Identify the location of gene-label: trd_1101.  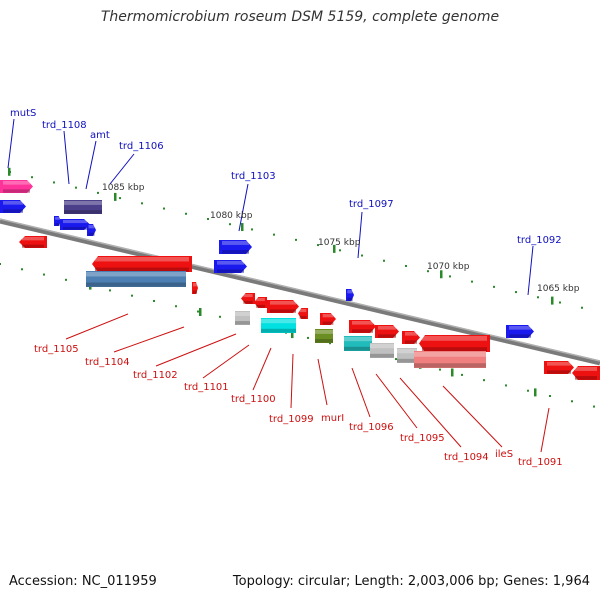
(206, 387).